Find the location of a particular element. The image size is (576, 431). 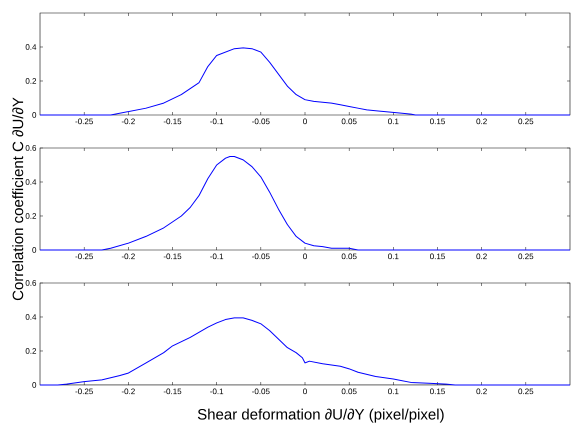

y-axis-title: Correlation coefficient C ∂U/∂Y is located at coordinates (18, 198).